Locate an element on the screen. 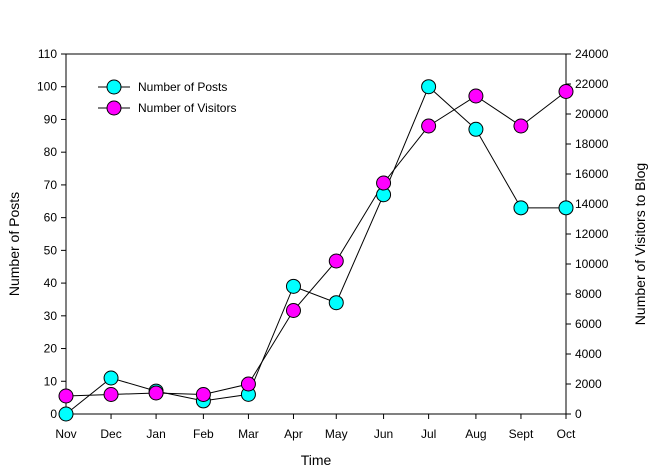 This screenshot has width=652, height=473. y2-tick-label: 14000 is located at coordinates (592, 204).